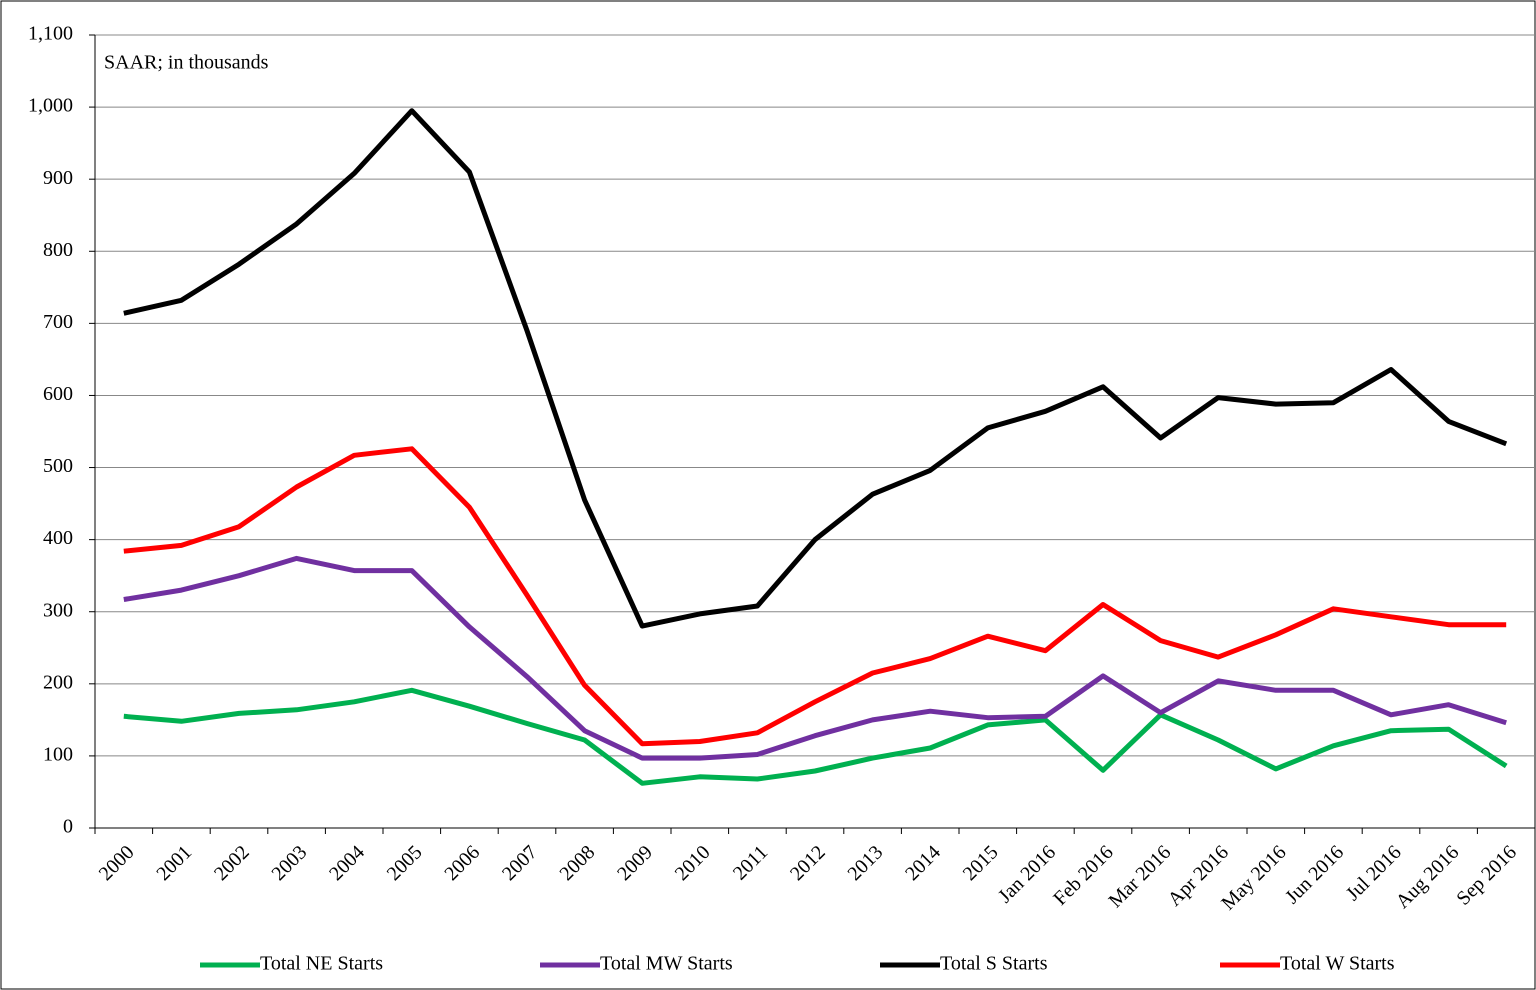  Describe the element at coordinates (58, 394) in the screenshot. I see `y-tick-label: 600` at that location.